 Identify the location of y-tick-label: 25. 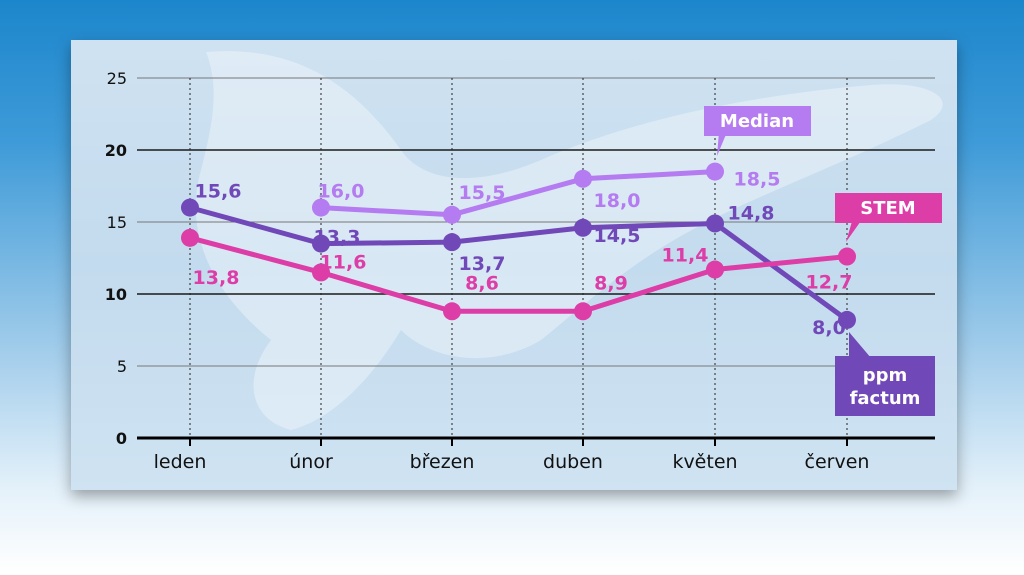
(117, 78).